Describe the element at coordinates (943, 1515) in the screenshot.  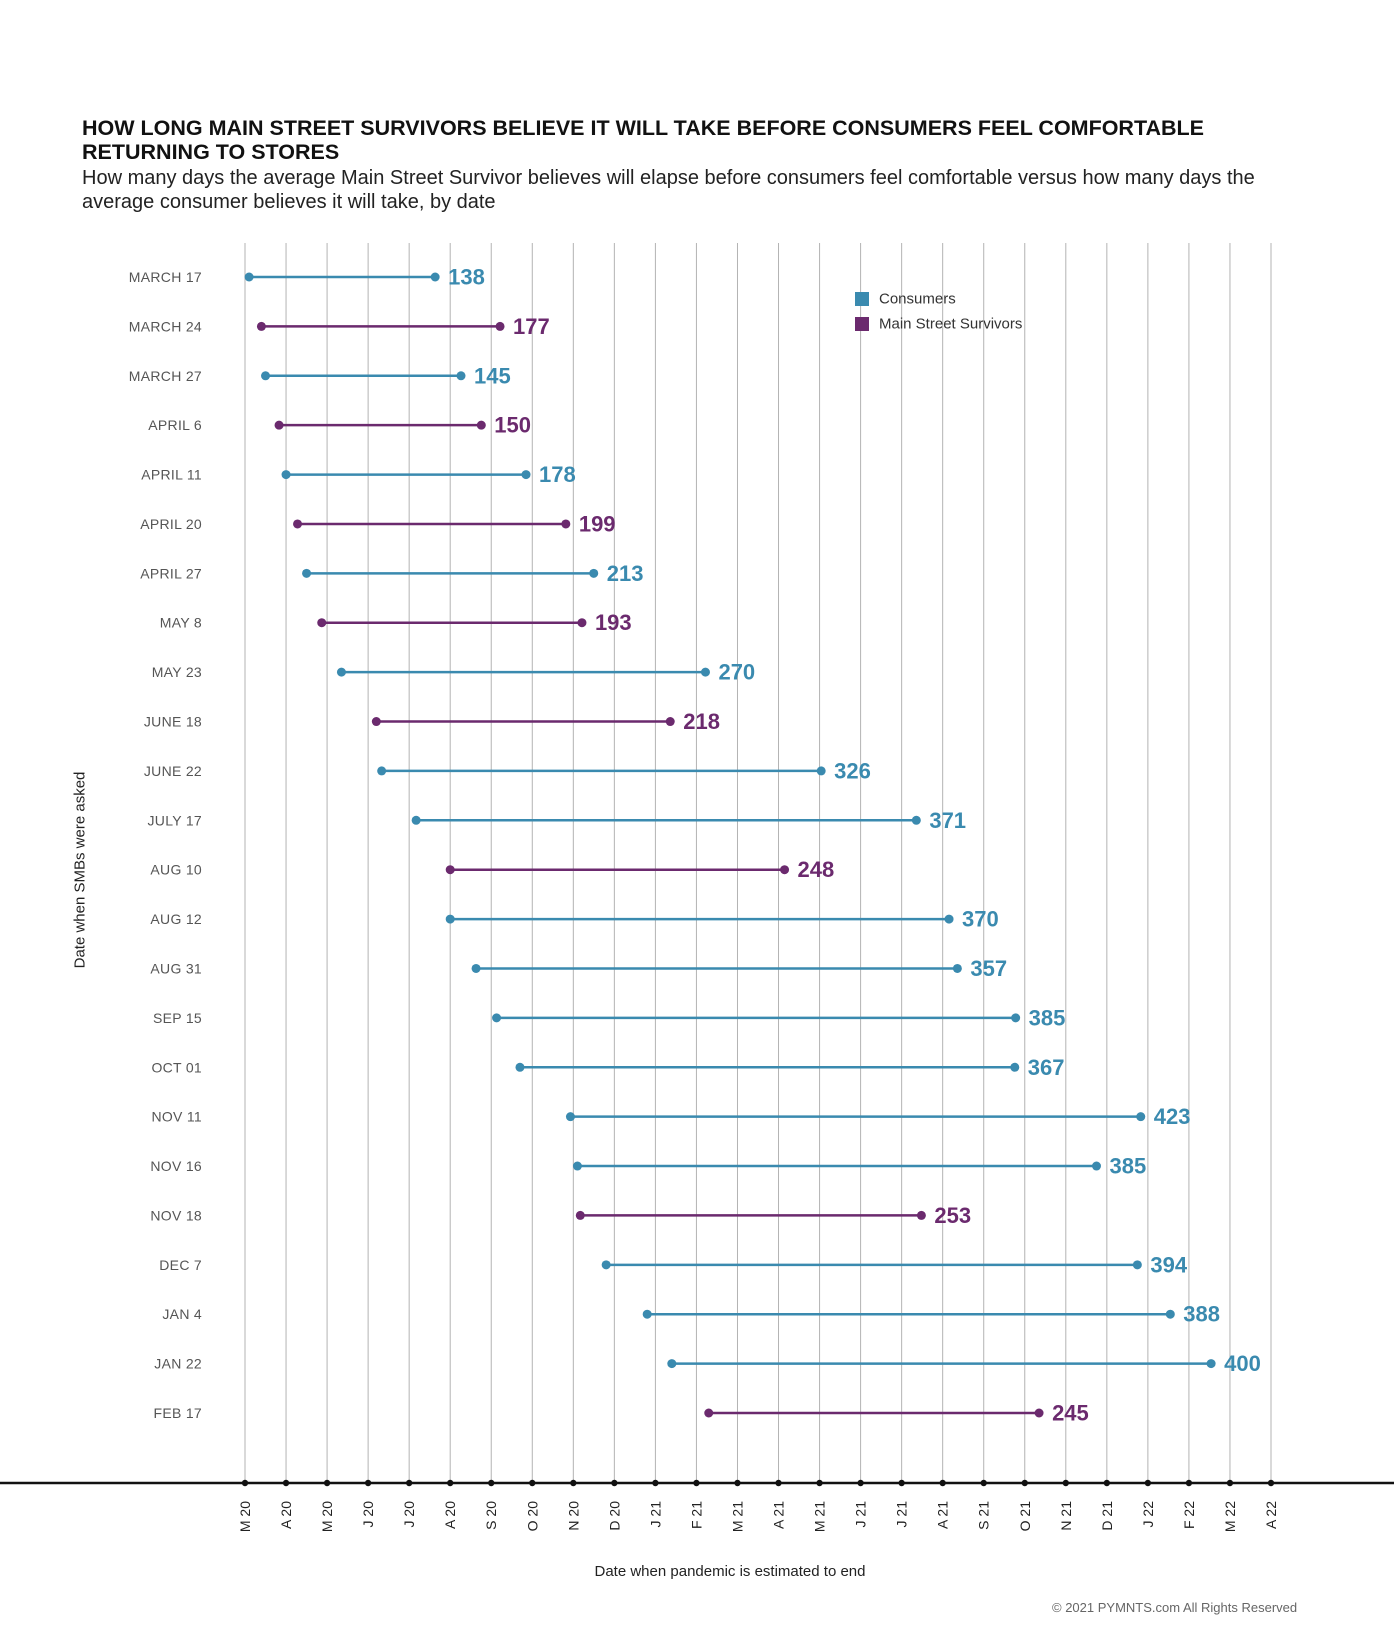
I see `x-tick-label-17: A 21` at that location.